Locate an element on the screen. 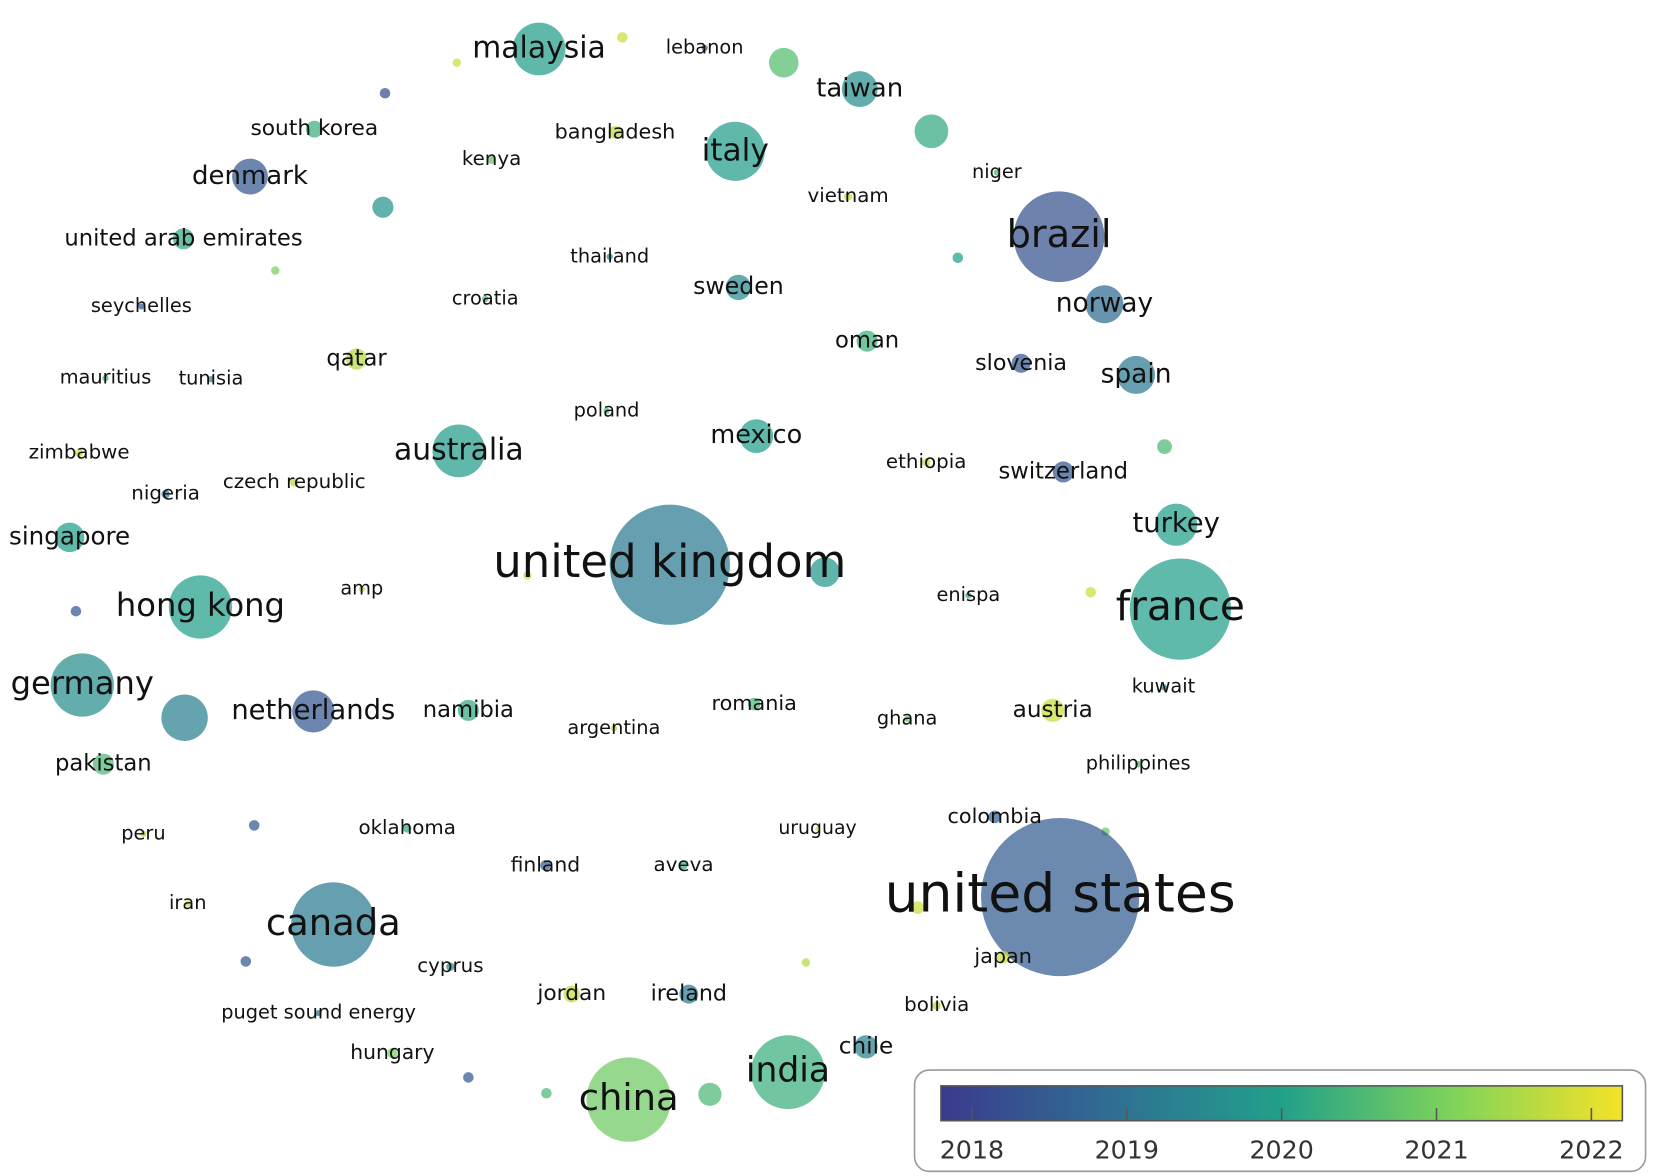 The image size is (1654, 1176). node-label: namibia is located at coordinates (468, 710).